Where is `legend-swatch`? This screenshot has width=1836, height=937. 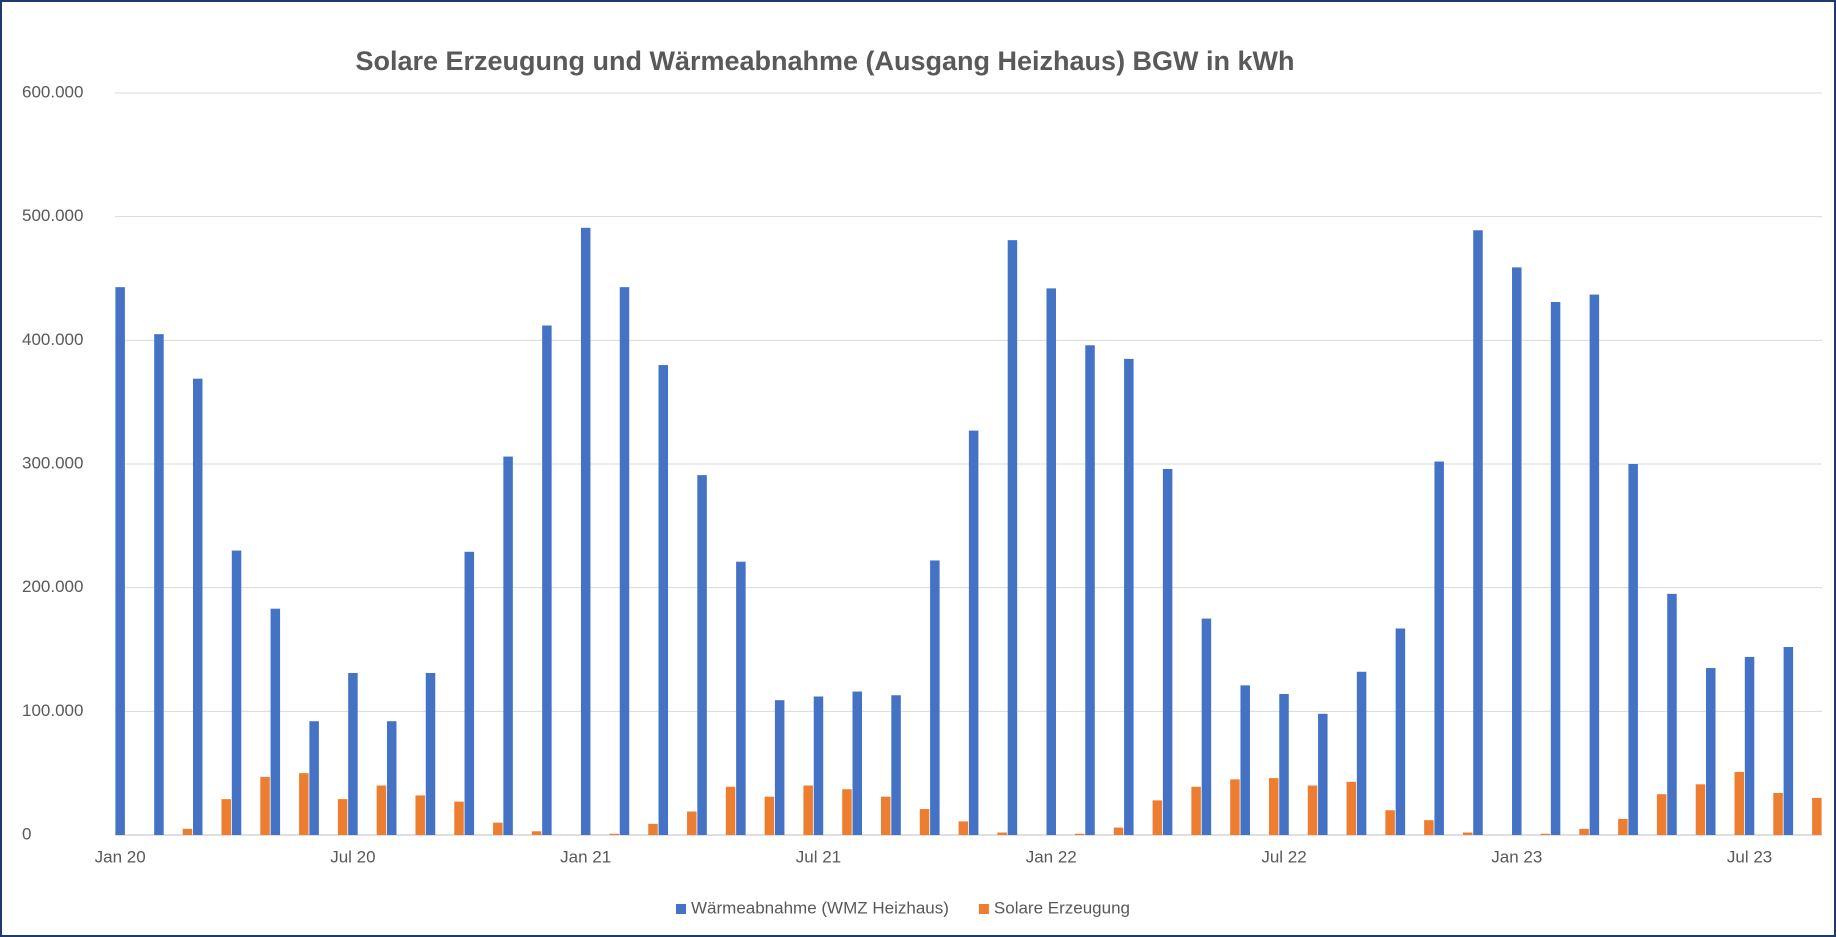 legend-swatch is located at coordinates (681, 909).